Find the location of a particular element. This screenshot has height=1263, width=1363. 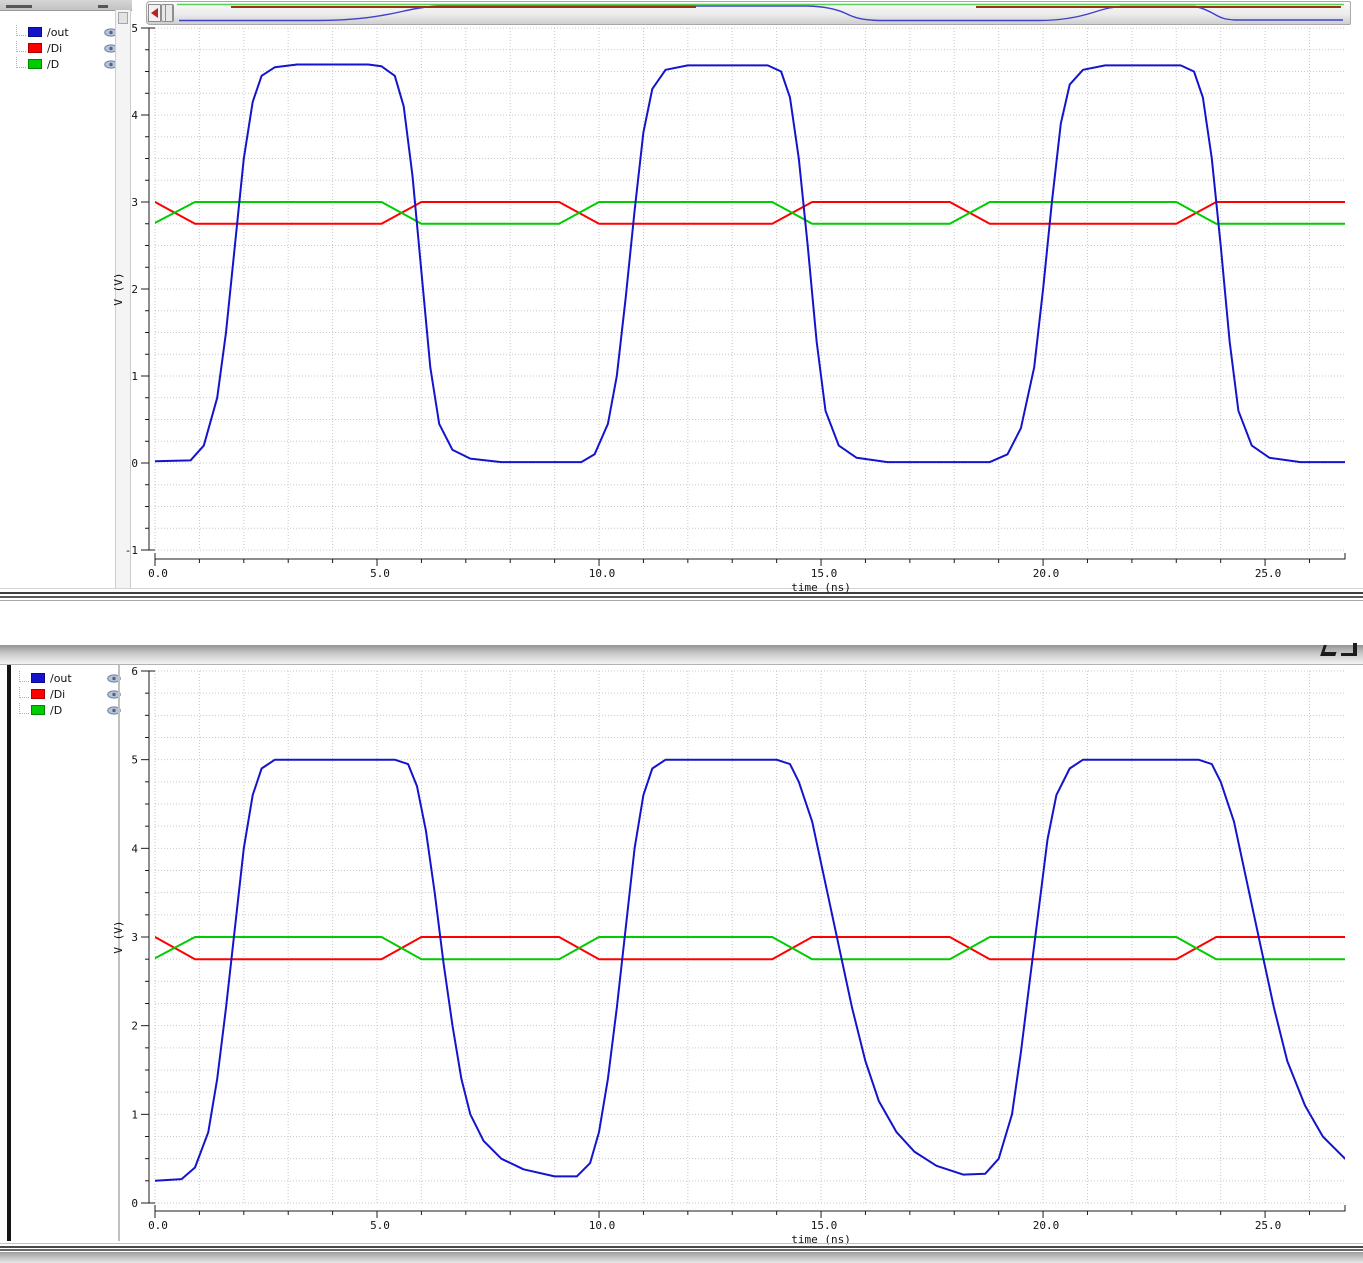

svg-text: 6 is located at coordinates (134, 671).